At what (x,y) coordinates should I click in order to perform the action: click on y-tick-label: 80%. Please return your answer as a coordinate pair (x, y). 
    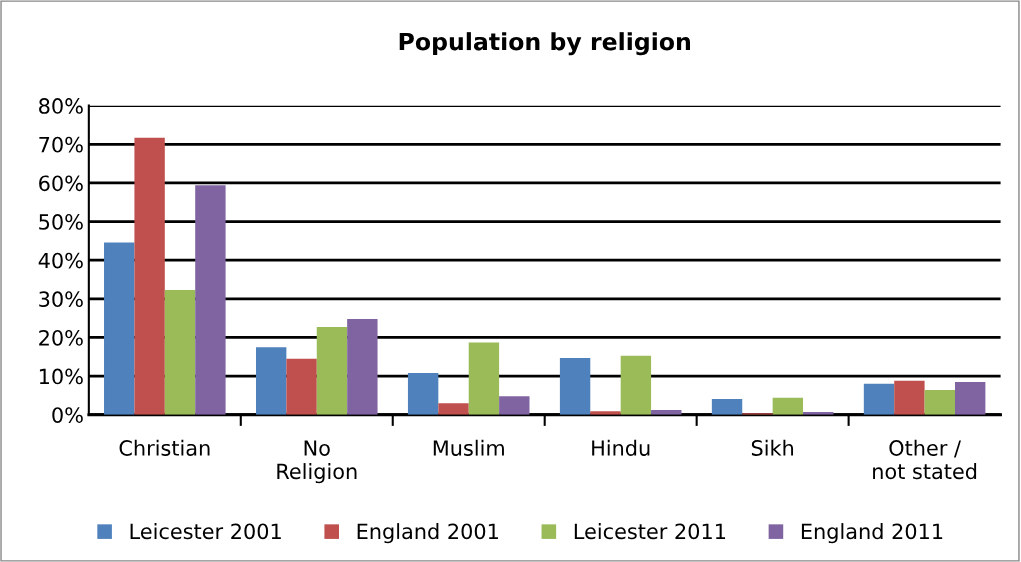
    Looking at the image, I should click on (61, 106).